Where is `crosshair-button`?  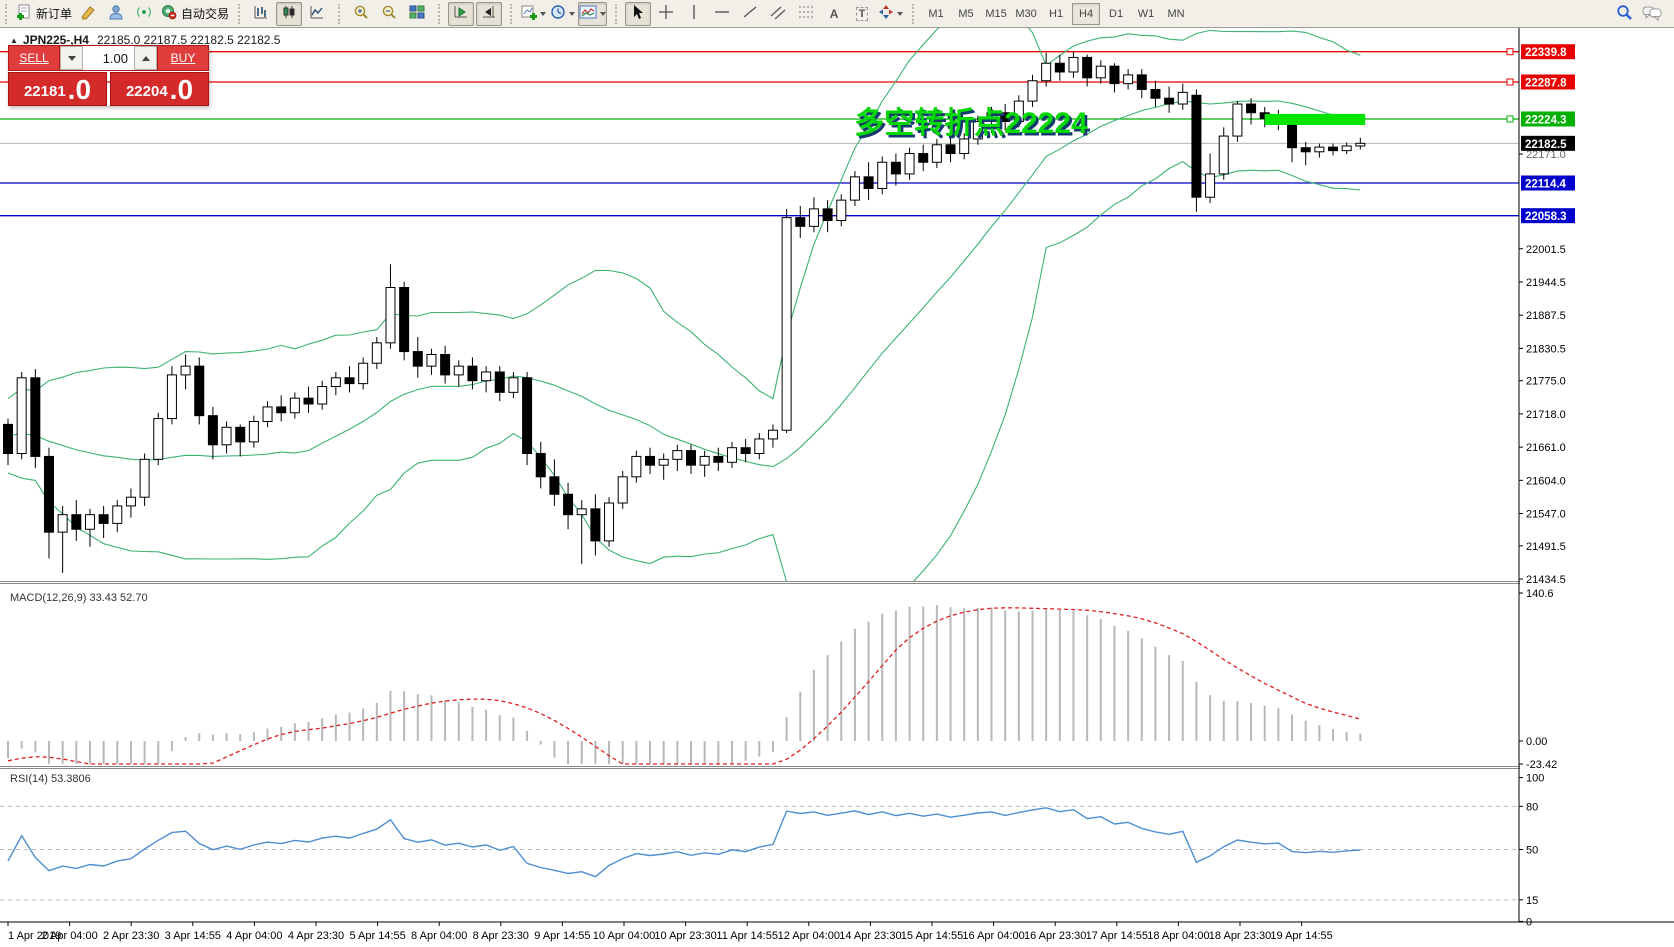 crosshair-button is located at coordinates (666, 14).